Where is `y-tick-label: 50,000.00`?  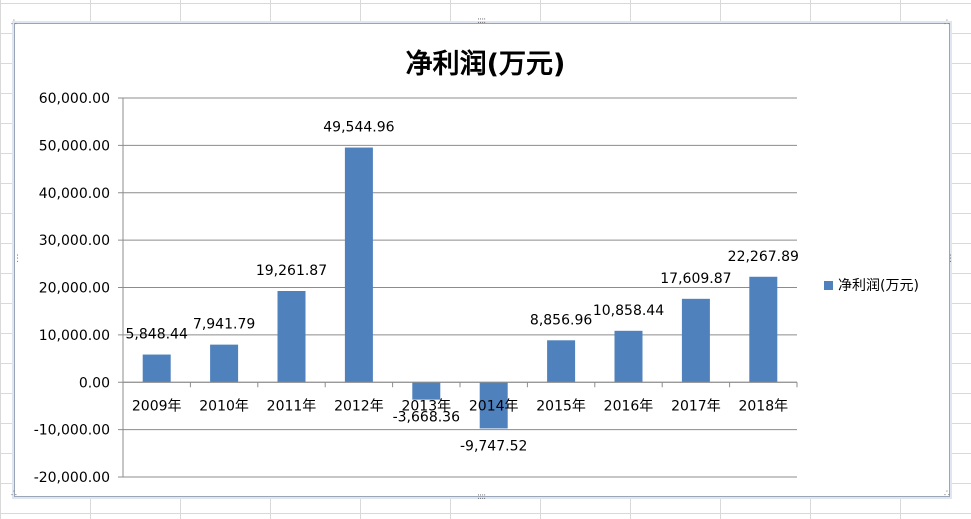
y-tick-label: 50,000.00 is located at coordinates (74, 146).